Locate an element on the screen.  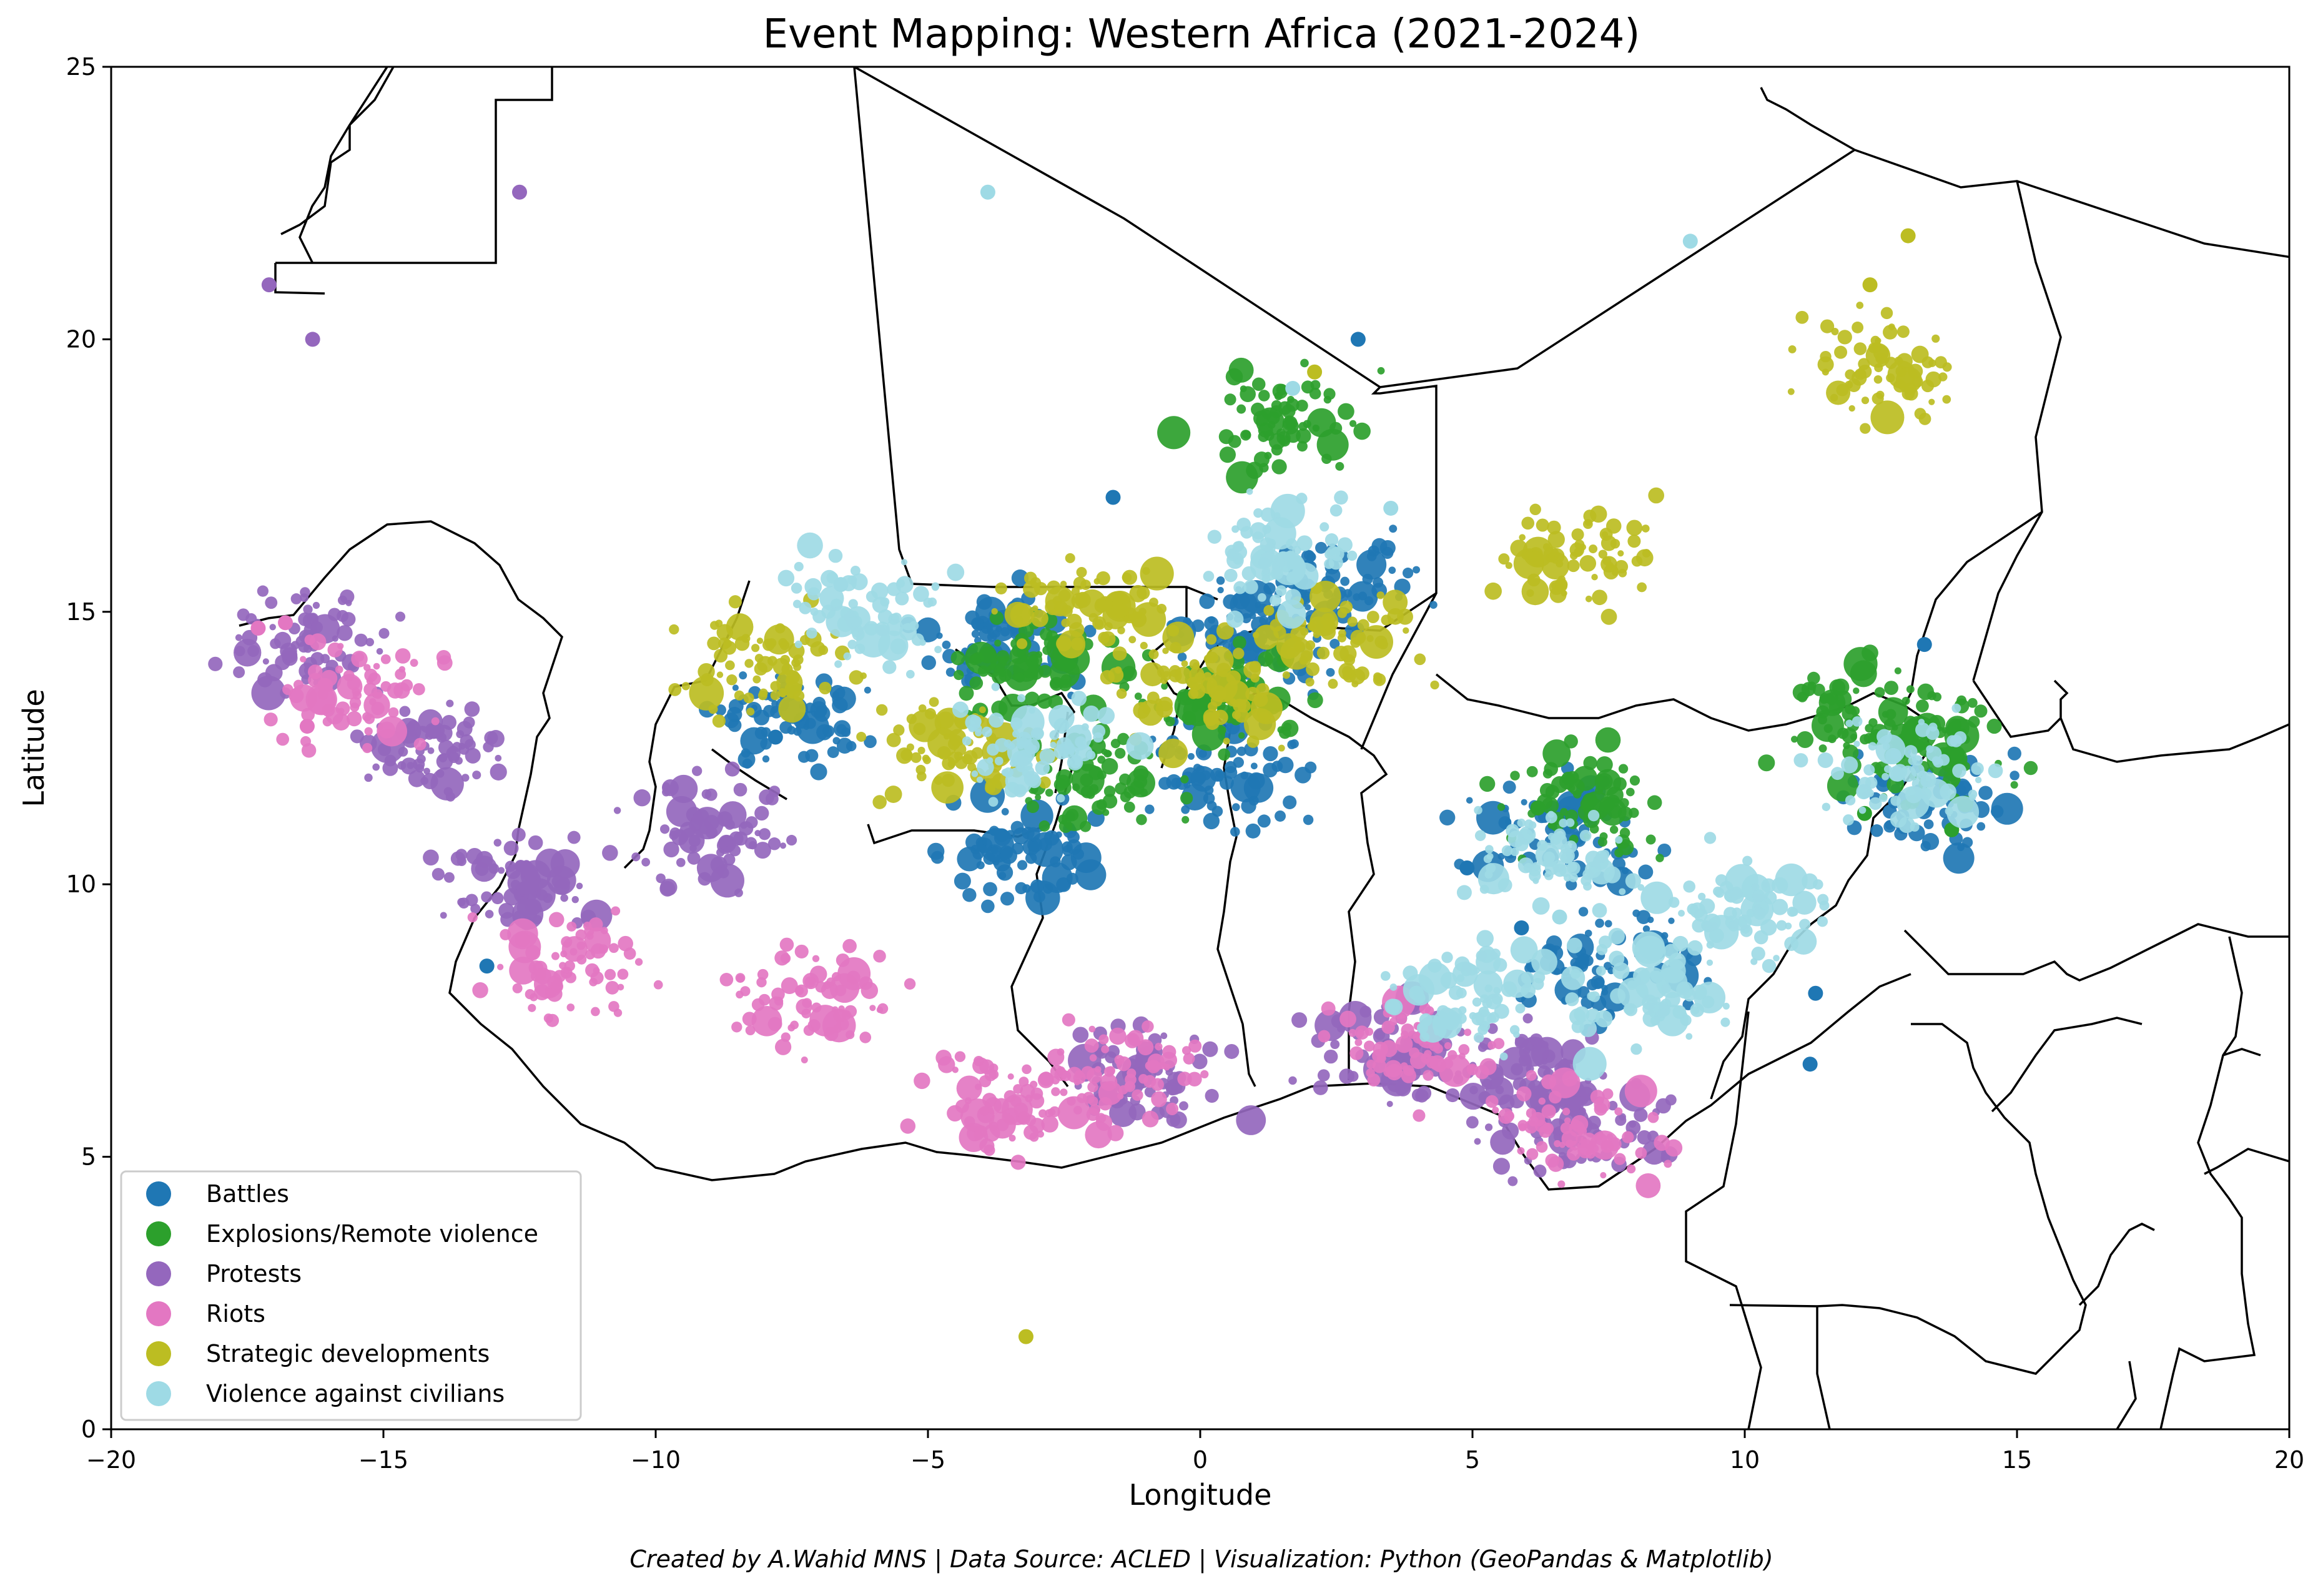
legend-box is located at coordinates (351, 1295).